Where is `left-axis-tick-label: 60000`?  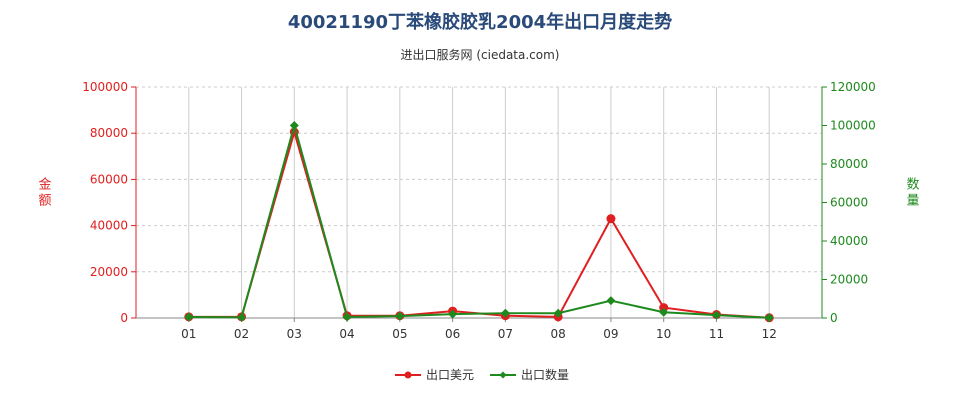 left-axis-tick-label: 60000 is located at coordinates (109, 179).